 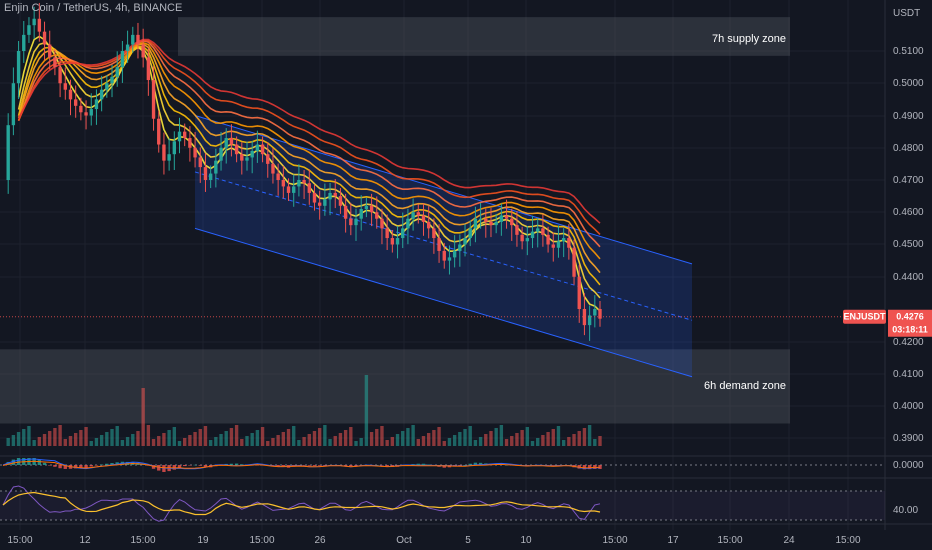 What do you see at coordinates (484, 36) in the screenshot?
I see `supply-zone` at bounding box center [484, 36].